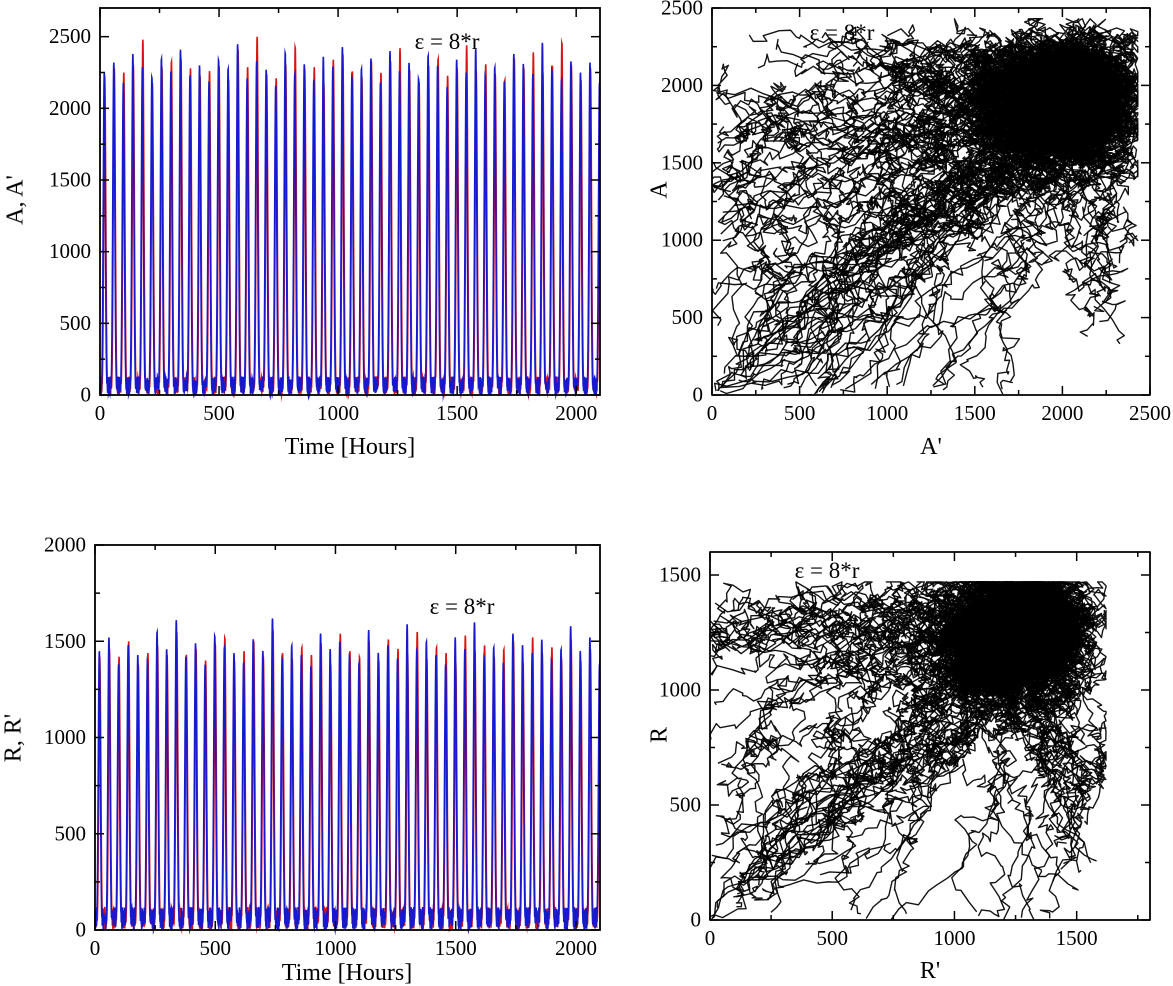 This screenshot has height=986, width=1173. What do you see at coordinates (347, 973) in the screenshot?
I see `x-axis-label-time-bottom: Time [Hours]` at bounding box center [347, 973].